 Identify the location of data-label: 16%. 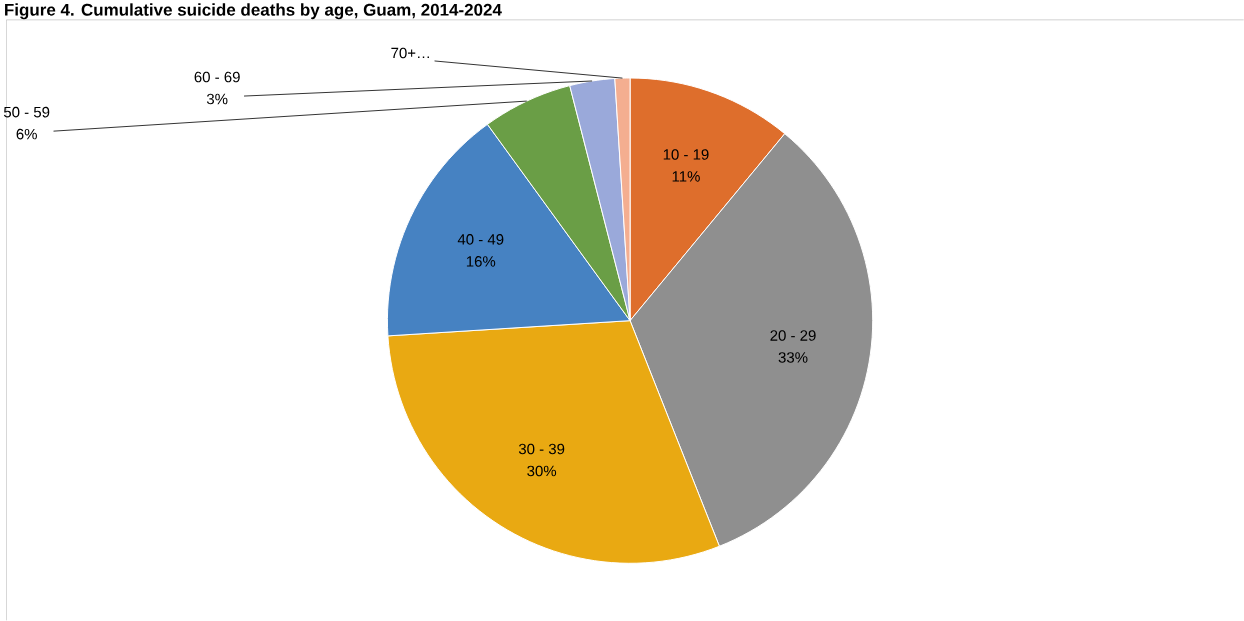
(481, 261).